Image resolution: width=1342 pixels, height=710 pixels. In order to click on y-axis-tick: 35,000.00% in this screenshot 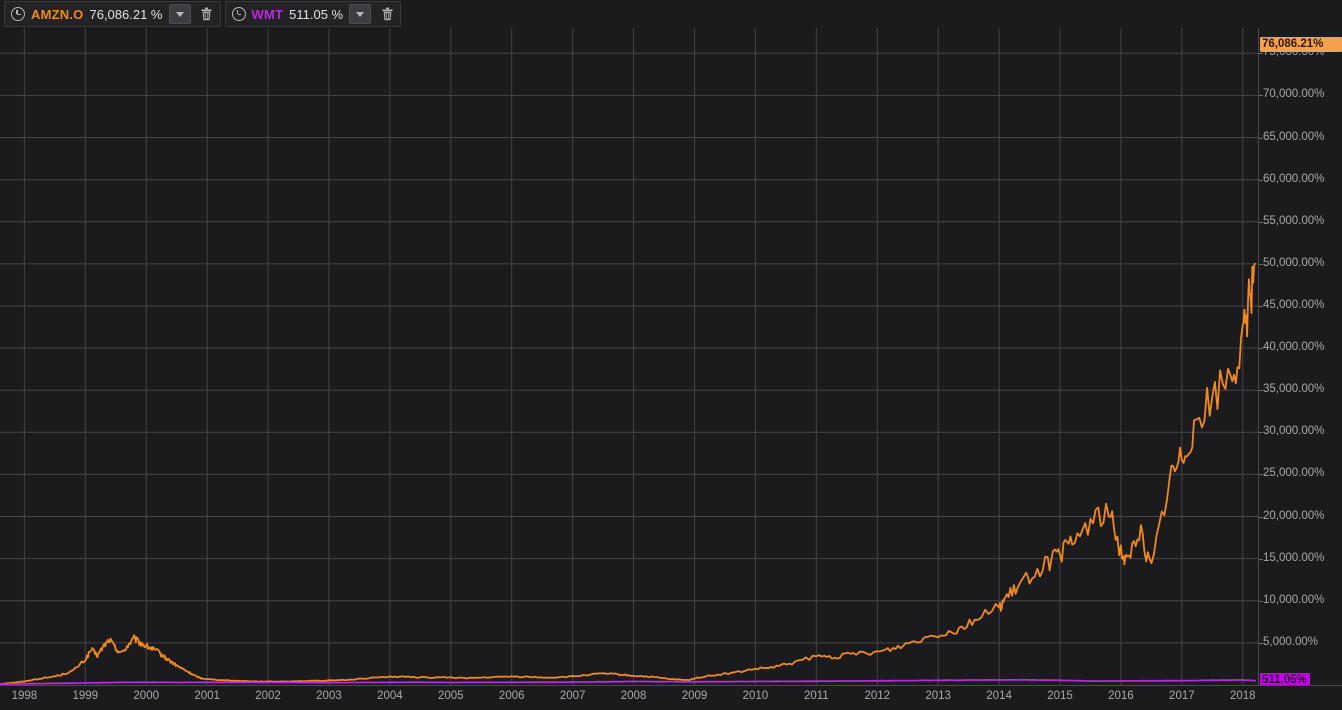, I will do `click(1294, 389)`.